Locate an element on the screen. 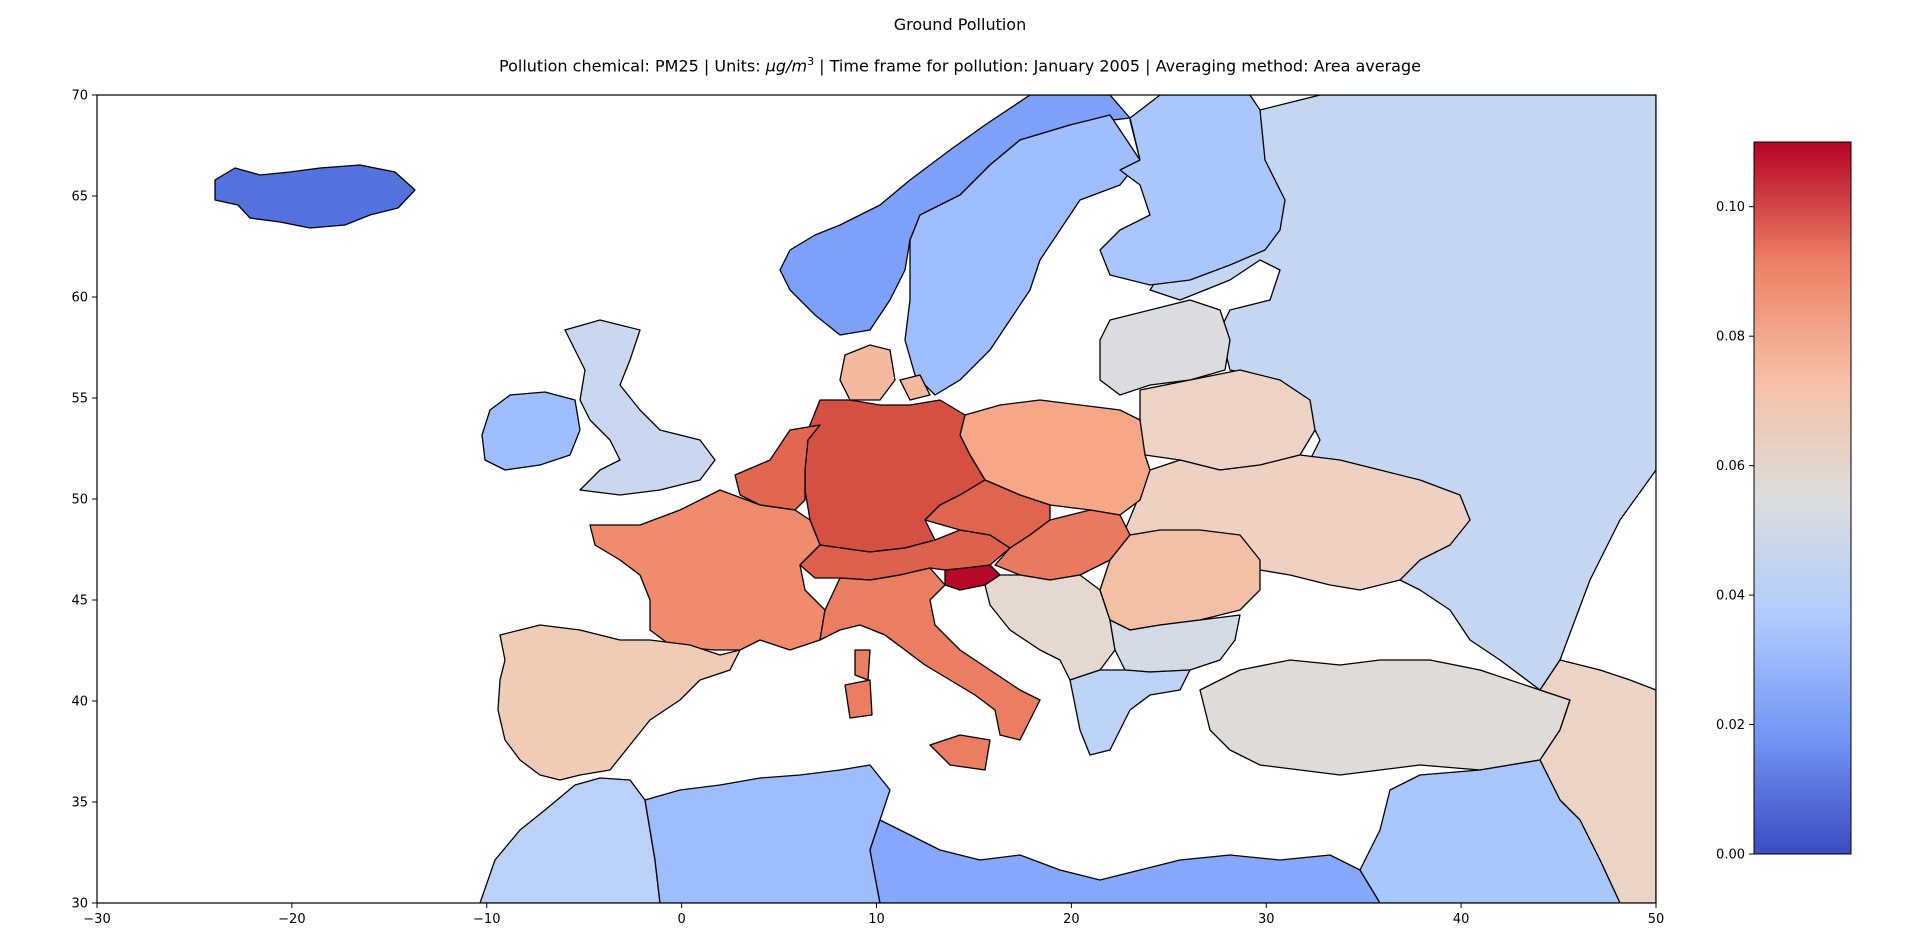 The image size is (1920, 936). region-denmark is located at coordinates (885, 372).